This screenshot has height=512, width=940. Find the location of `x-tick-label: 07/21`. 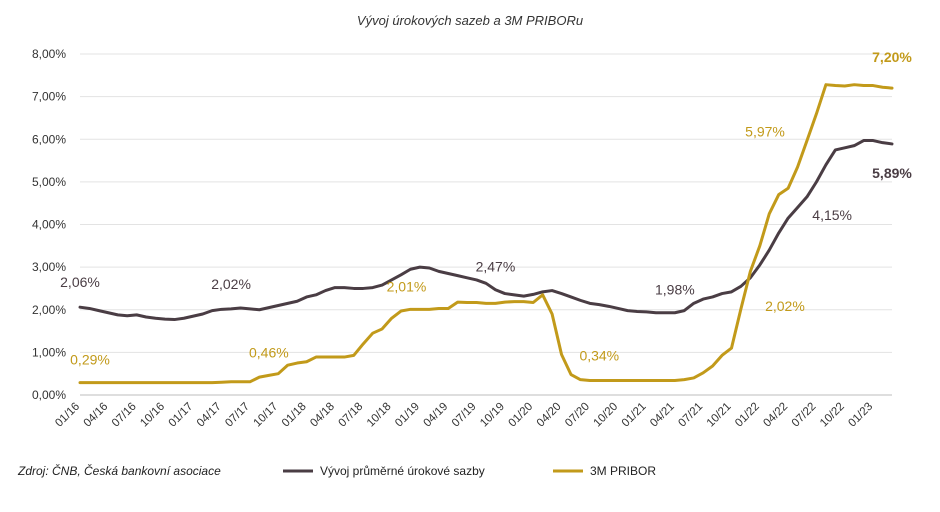

x-tick-label: 07/21 is located at coordinates (690, 415).